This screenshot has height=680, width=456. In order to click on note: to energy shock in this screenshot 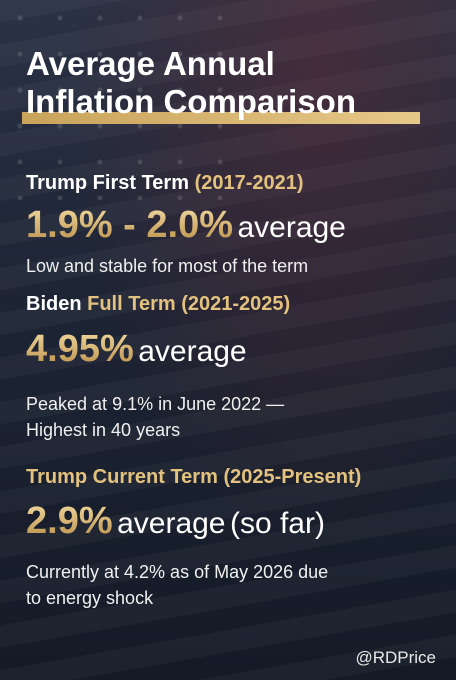, I will do `click(90, 598)`.